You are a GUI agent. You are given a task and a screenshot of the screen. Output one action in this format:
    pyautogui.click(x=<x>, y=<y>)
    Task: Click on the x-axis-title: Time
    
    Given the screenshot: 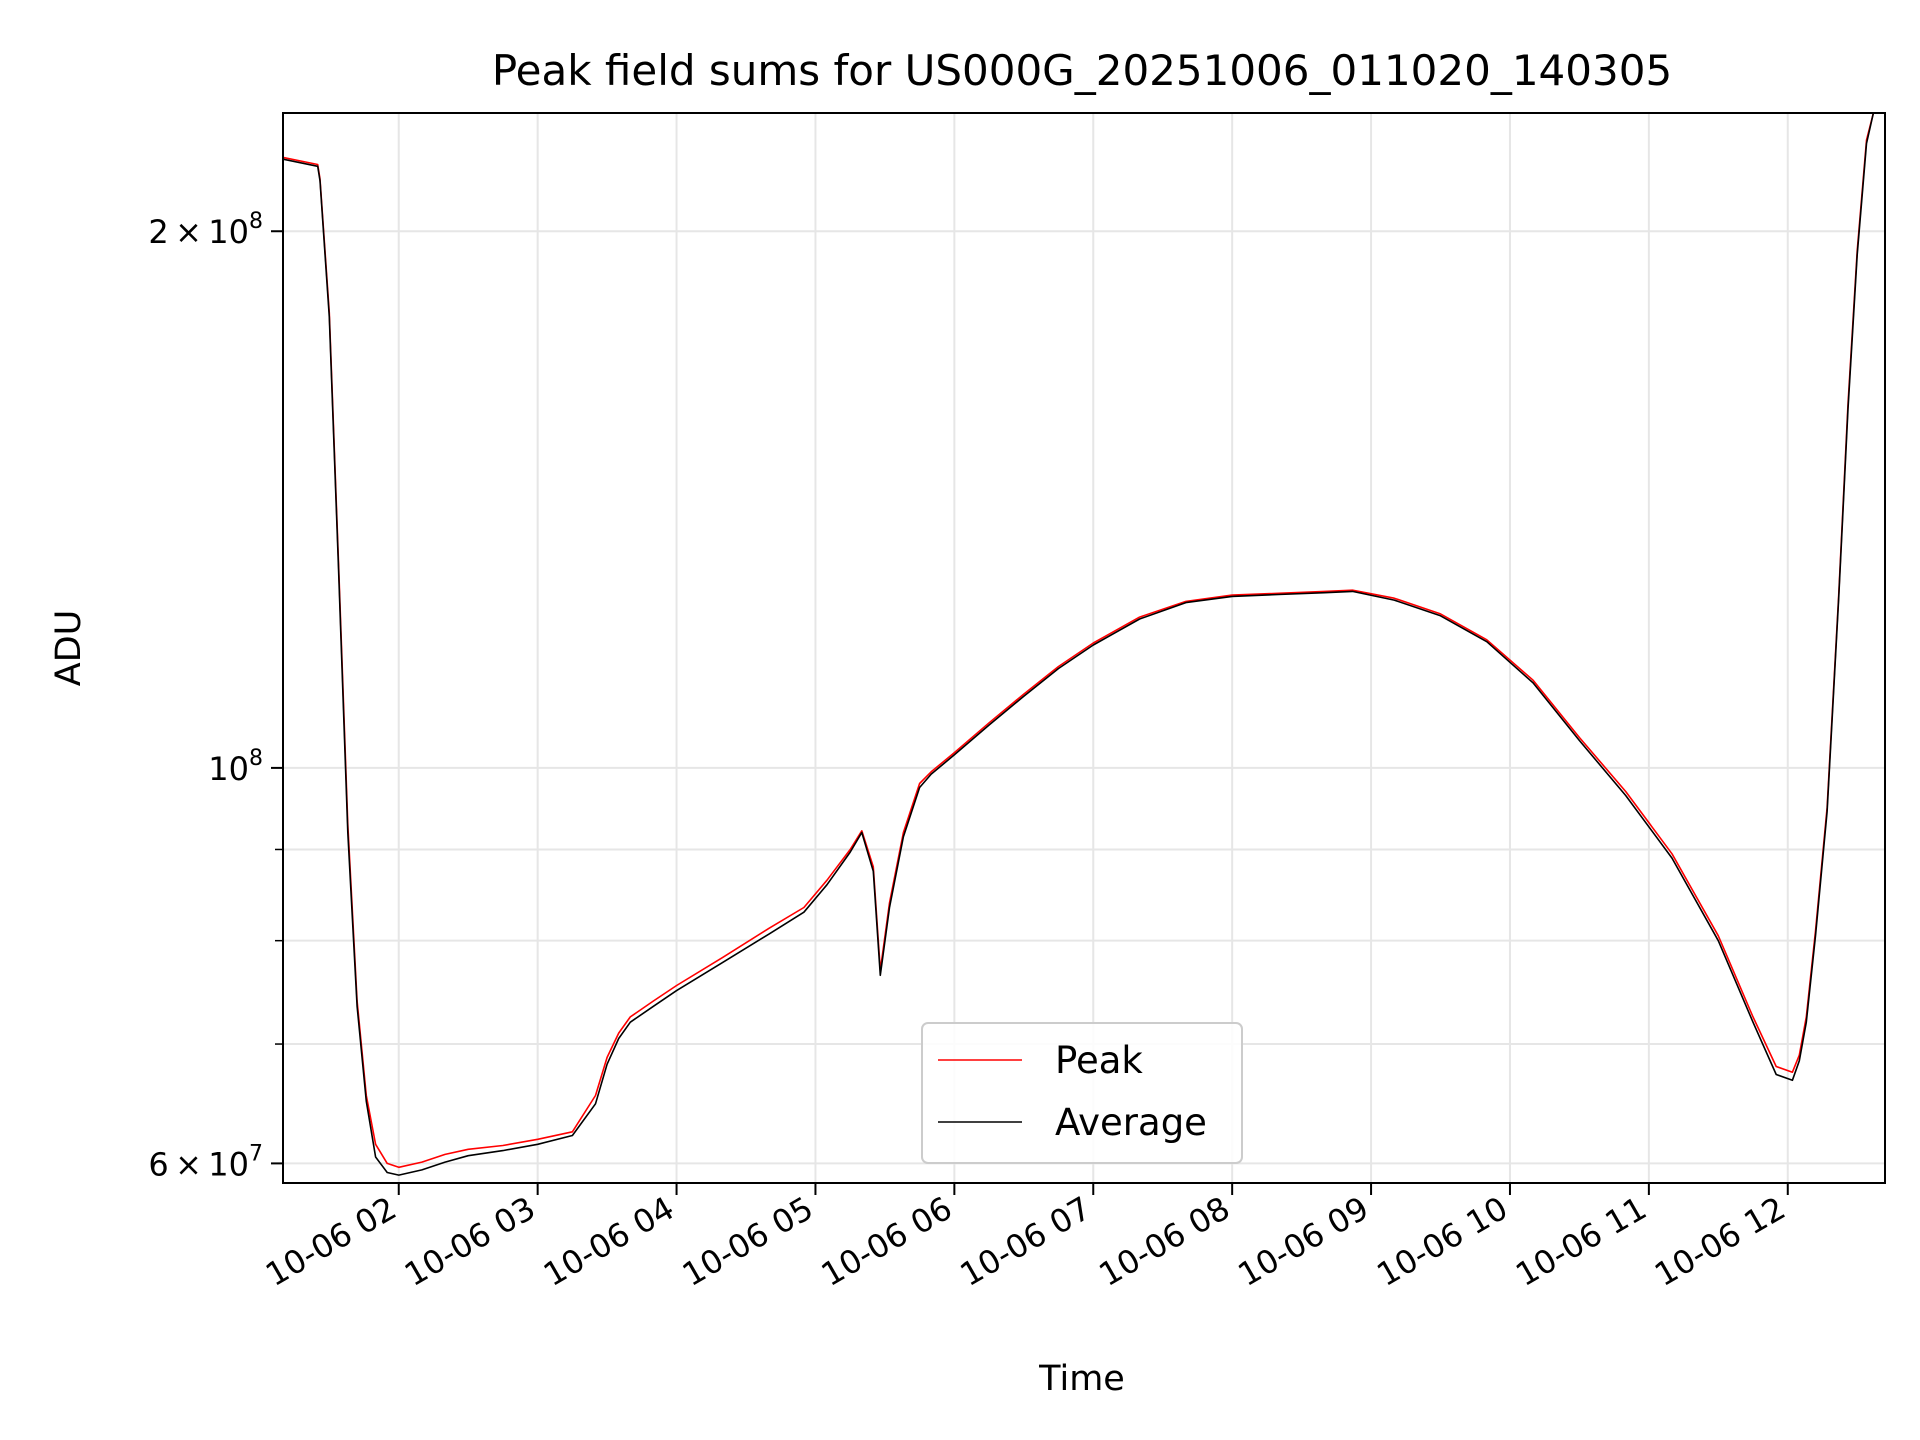 What is the action you would take?
    pyautogui.click(x=1081, y=1379)
    